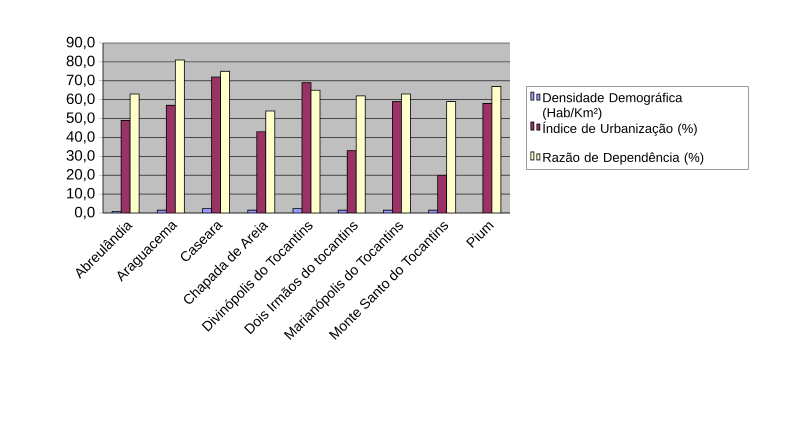 This screenshot has height=434, width=795. Describe the element at coordinates (80, 62) in the screenshot. I see `y-tick-label: 80,0` at that location.